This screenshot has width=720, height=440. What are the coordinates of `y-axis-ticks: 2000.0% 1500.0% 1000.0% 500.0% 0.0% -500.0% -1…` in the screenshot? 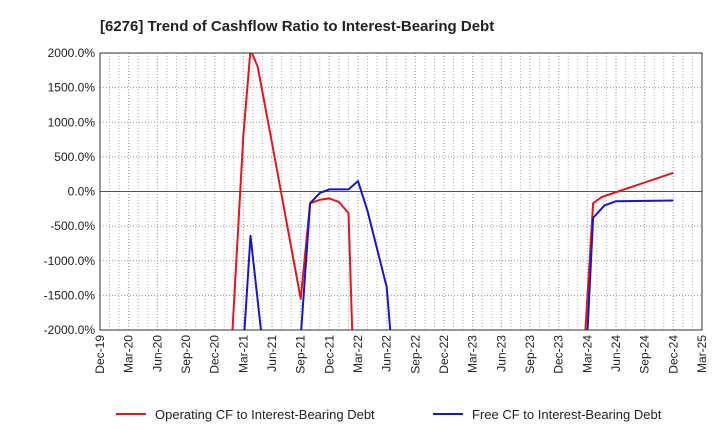 It's located at (70, 191).